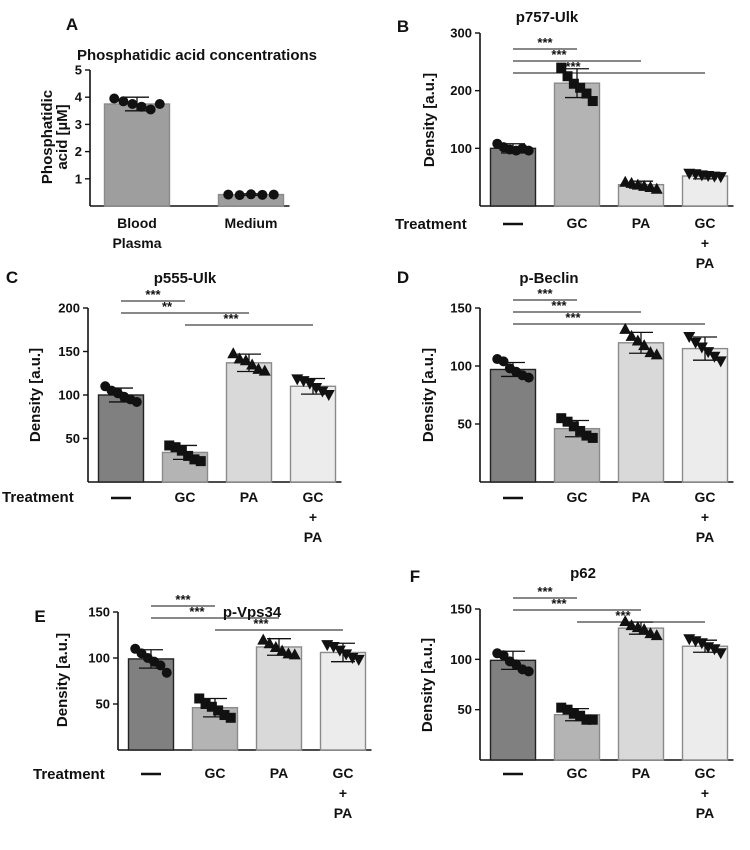 The height and width of the screenshot is (850, 750). I want to click on y-tick-label: 200, so click(69, 308).